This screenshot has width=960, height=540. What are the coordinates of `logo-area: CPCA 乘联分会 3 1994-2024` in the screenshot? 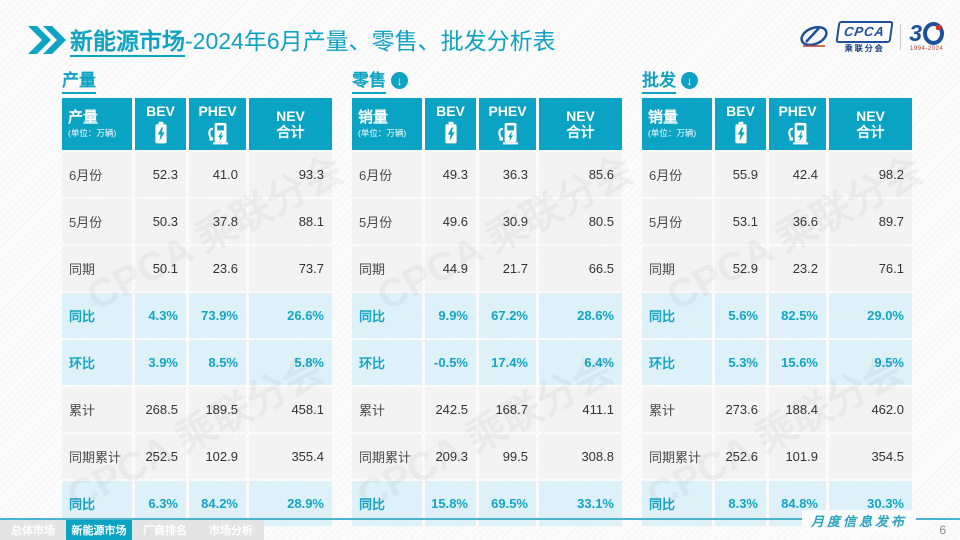 It's located at (871, 37).